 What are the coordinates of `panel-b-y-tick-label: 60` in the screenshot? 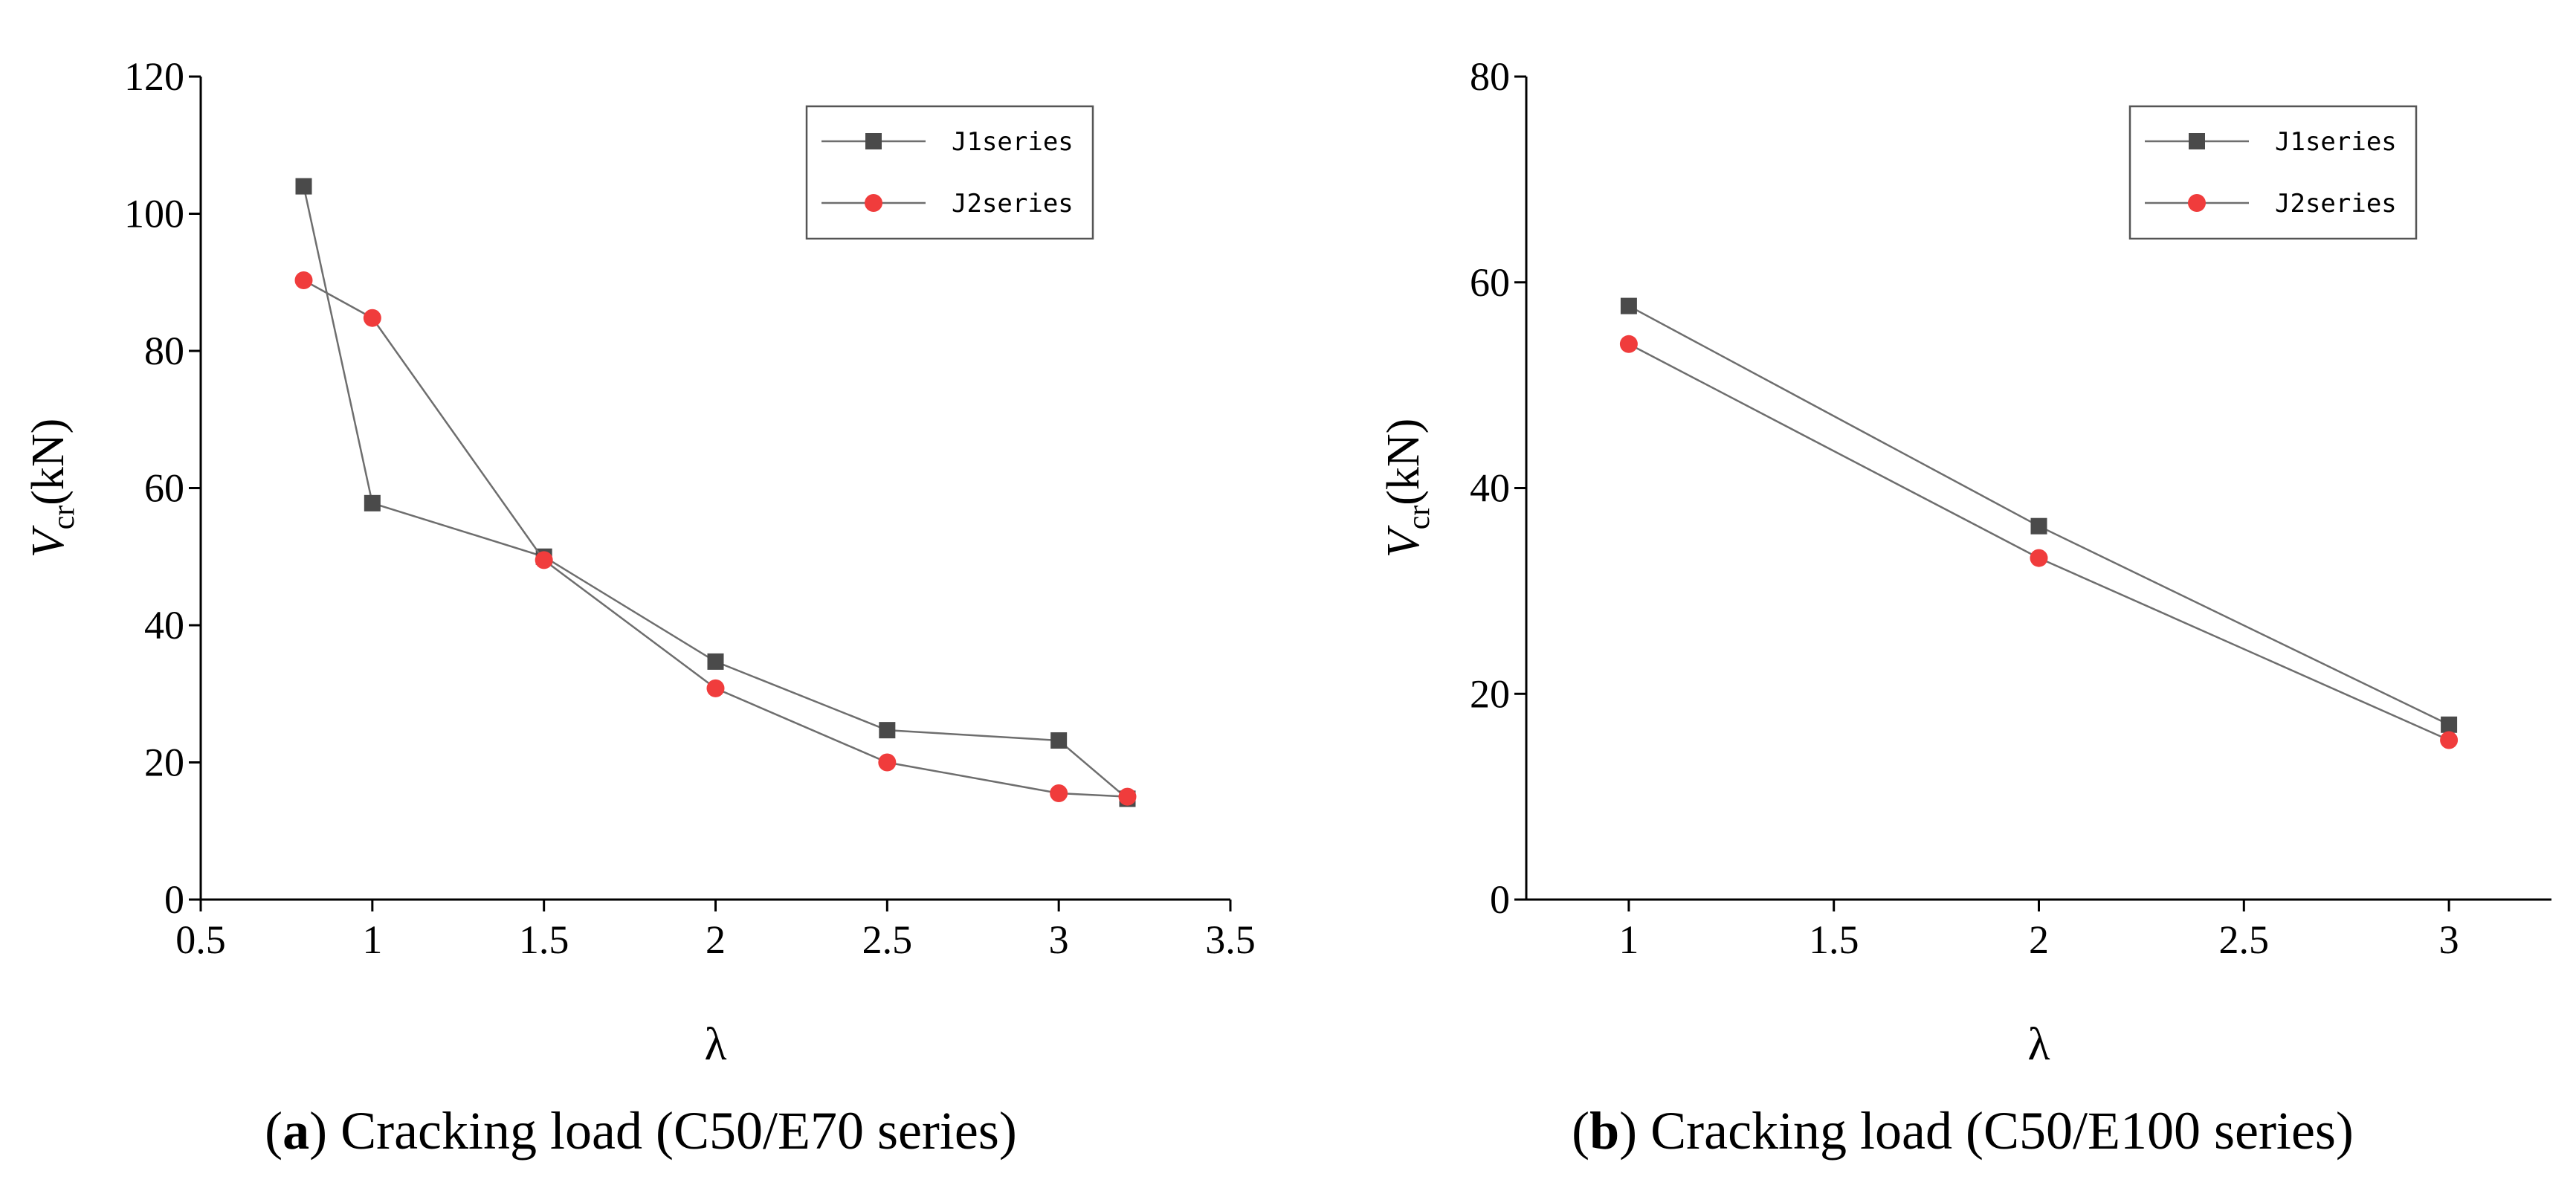 It's located at (1490, 282).